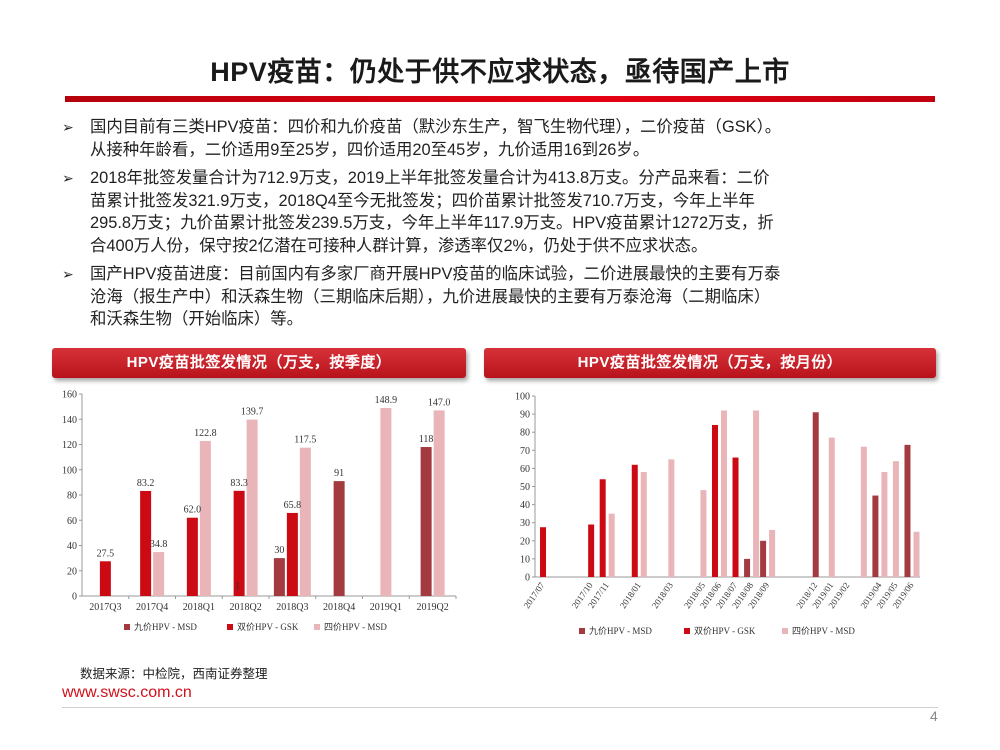 The height and width of the screenshot is (750, 1000). What do you see at coordinates (106, 553) in the screenshot?
I see `data-label: 27.5` at bounding box center [106, 553].